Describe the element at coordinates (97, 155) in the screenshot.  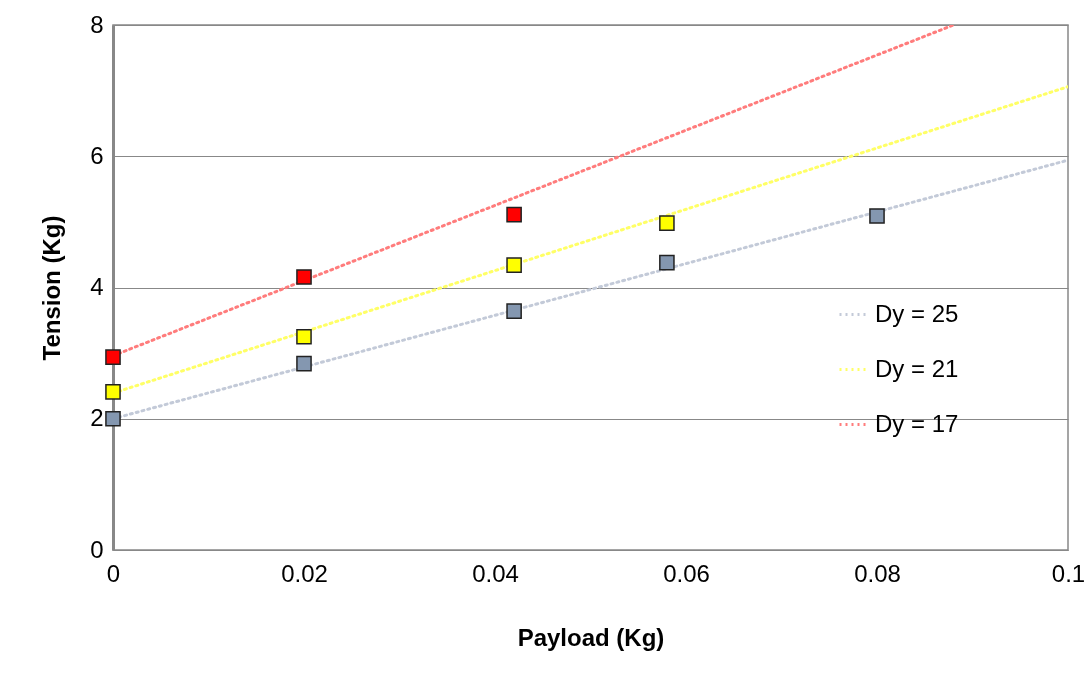
I see `y-tick-label: 6` at that location.